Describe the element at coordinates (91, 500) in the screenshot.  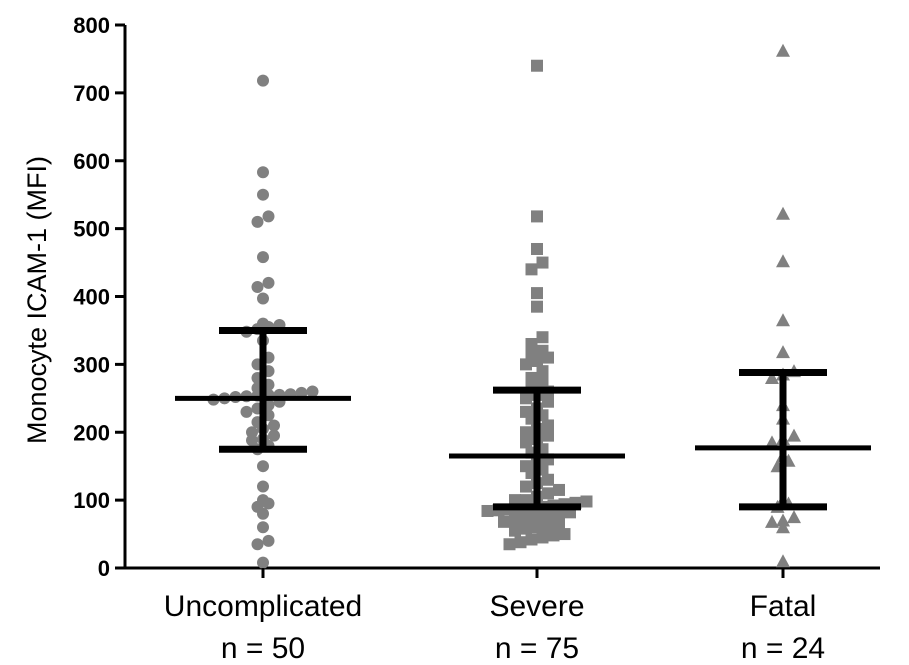
I see `y-tick-label: 100` at that location.